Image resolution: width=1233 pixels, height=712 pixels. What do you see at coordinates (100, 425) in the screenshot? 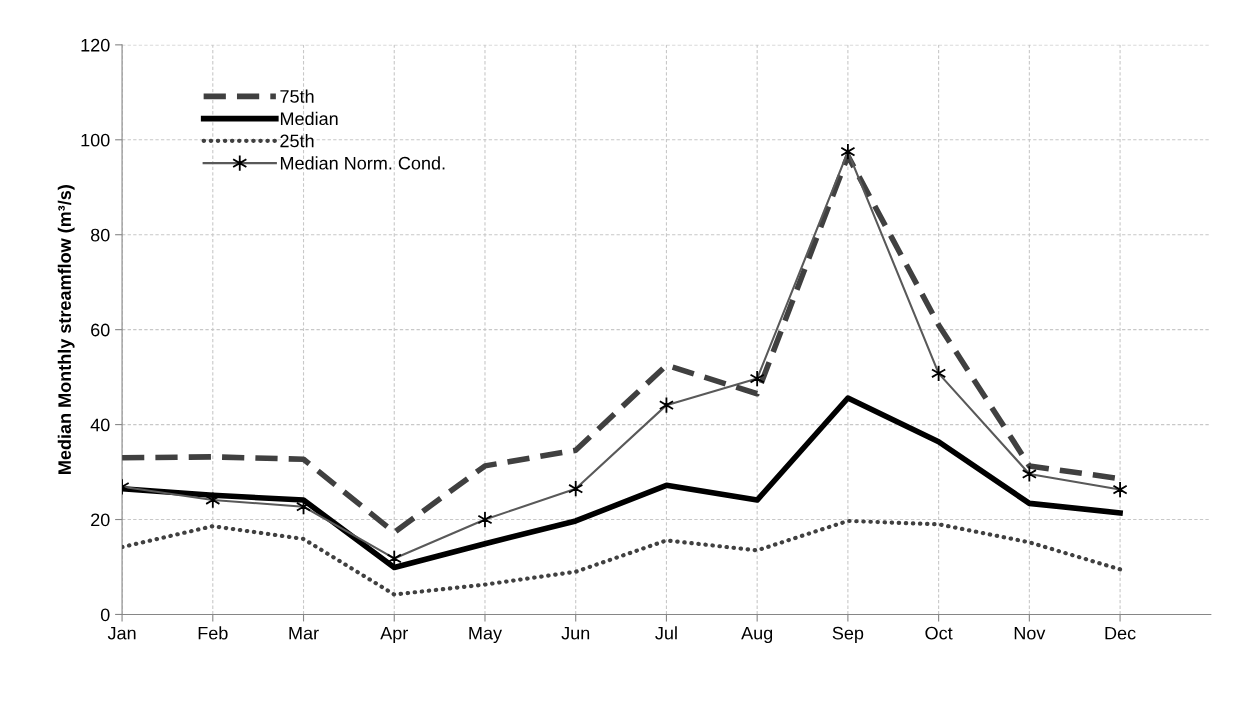
I see `y-tick-label: 40` at bounding box center [100, 425].